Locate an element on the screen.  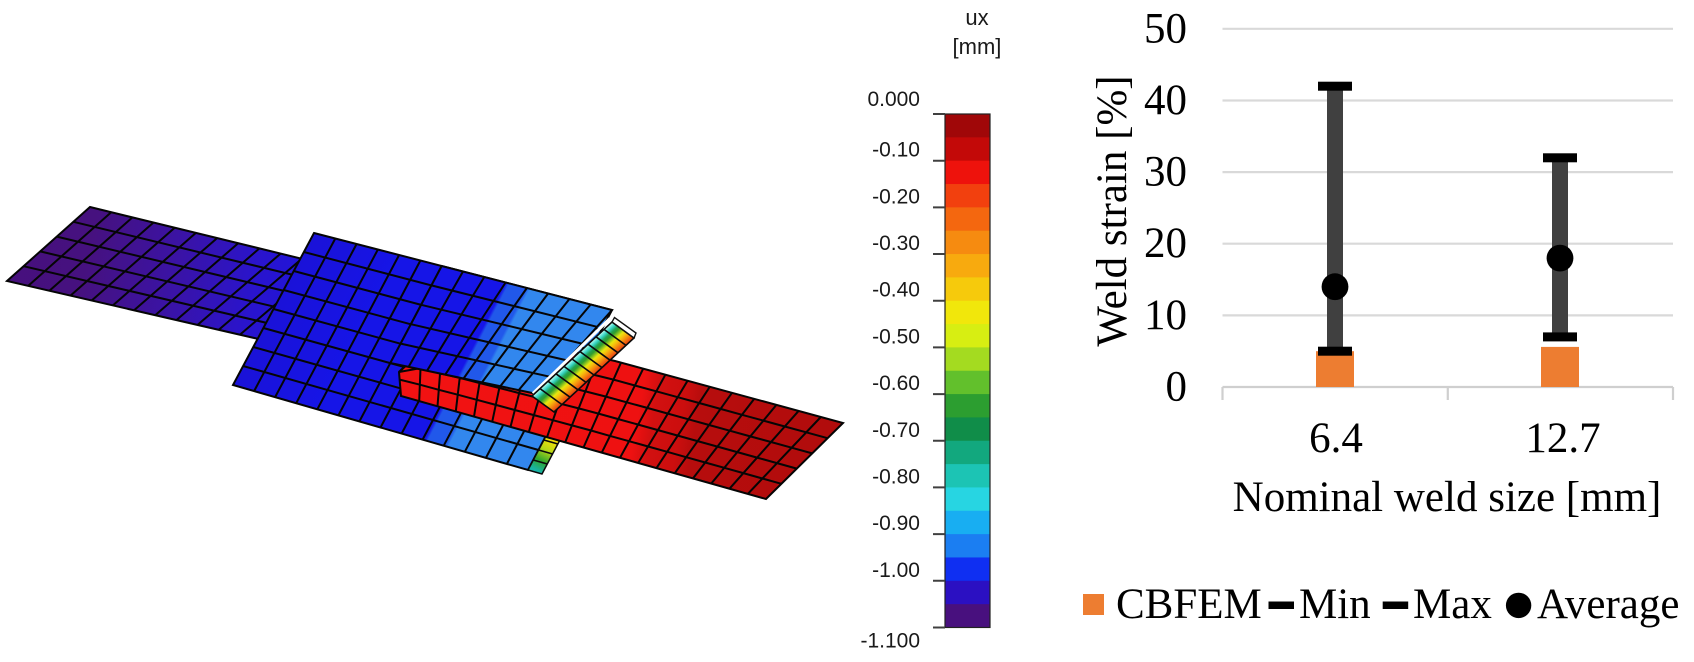
svg-text: 6.4 is located at coordinates (1336, 438).